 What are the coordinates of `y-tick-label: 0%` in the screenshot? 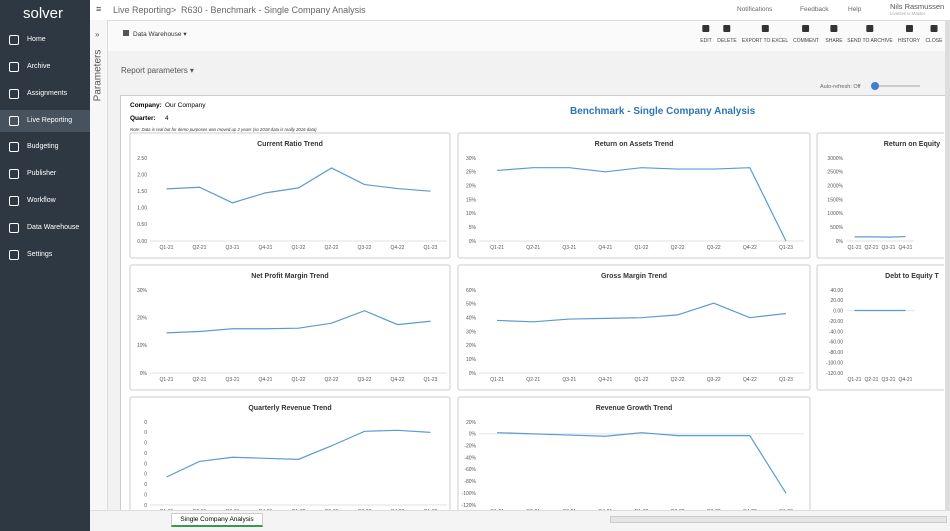 It's located at (473, 374).